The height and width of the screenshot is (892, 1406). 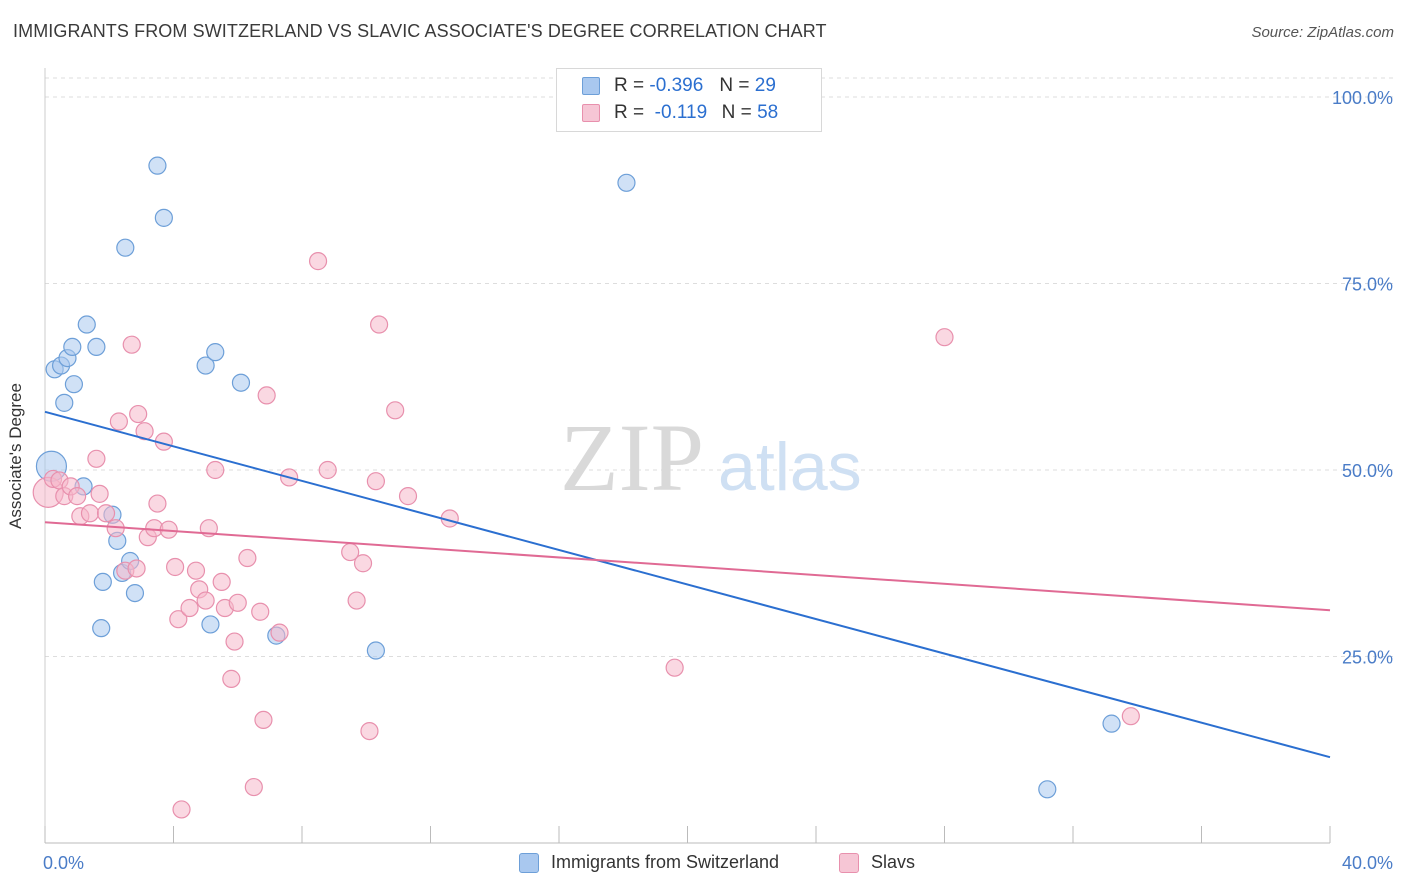 What do you see at coordinates (591, 86) in the screenshot?
I see `legend-swatch-blue` at bounding box center [591, 86].